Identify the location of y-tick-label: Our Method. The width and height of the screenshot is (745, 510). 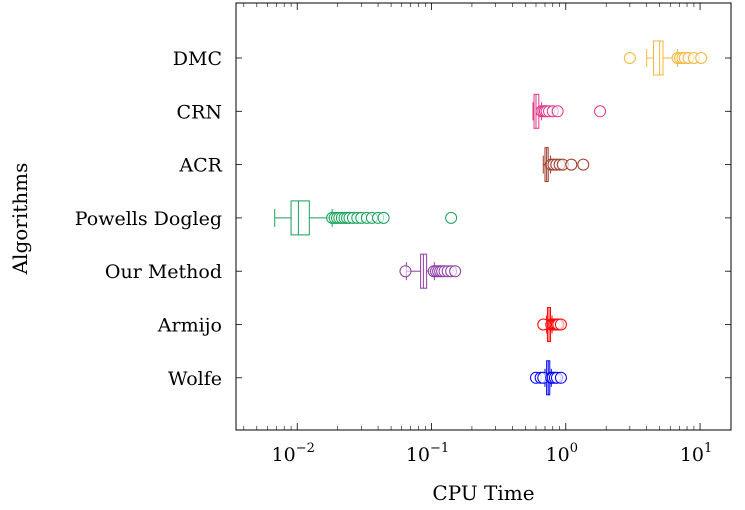
(163, 272).